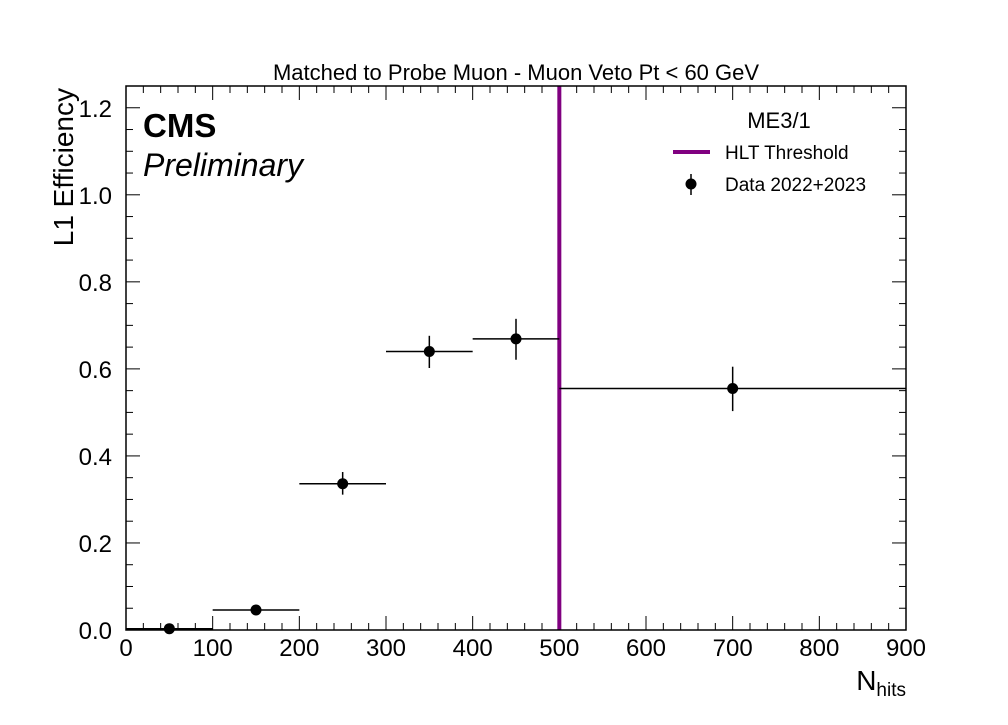 The width and height of the screenshot is (1008, 725). I want to click on x-tick-label: 0, so click(125, 648).